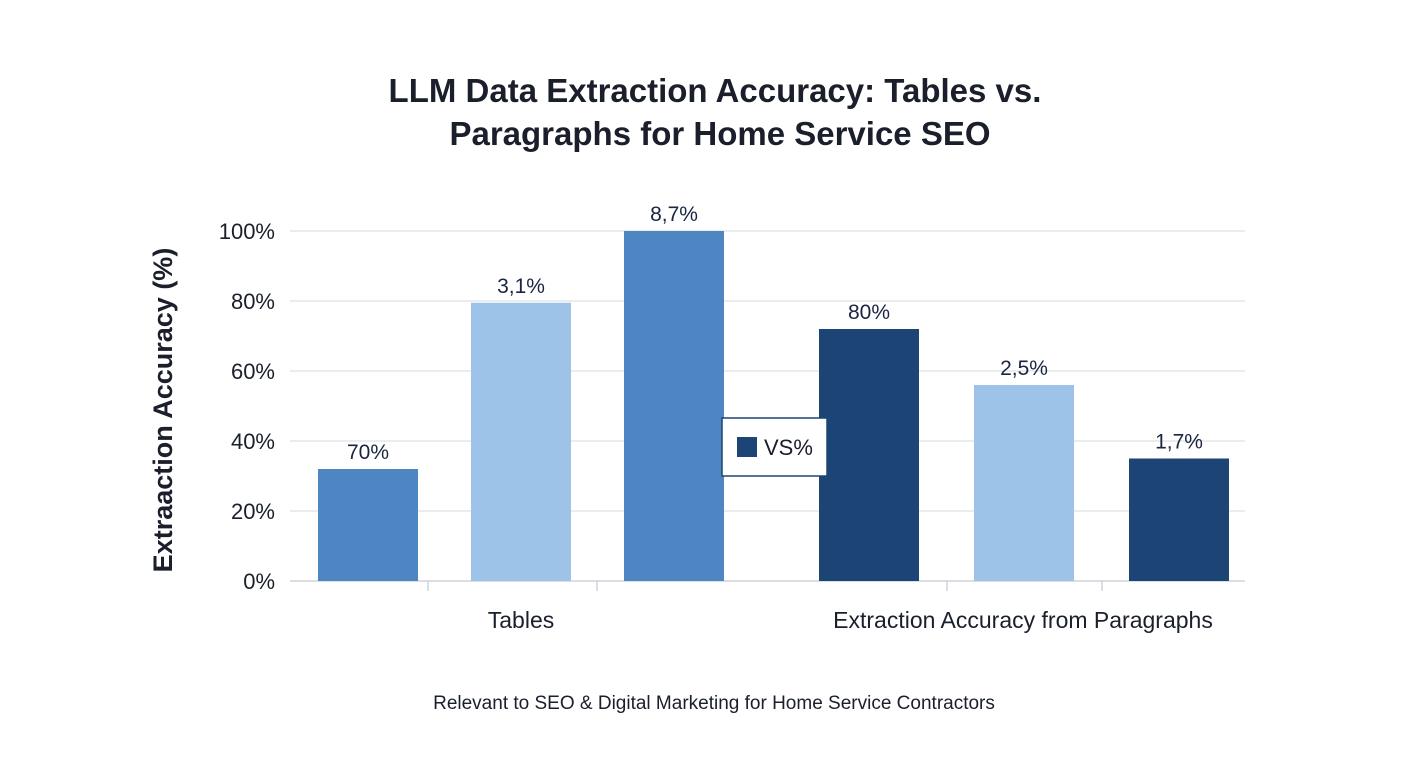 The height and width of the screenshot is (768, 1408). I want to click on bar-data-label: 2,5%, so click(1024, 368).